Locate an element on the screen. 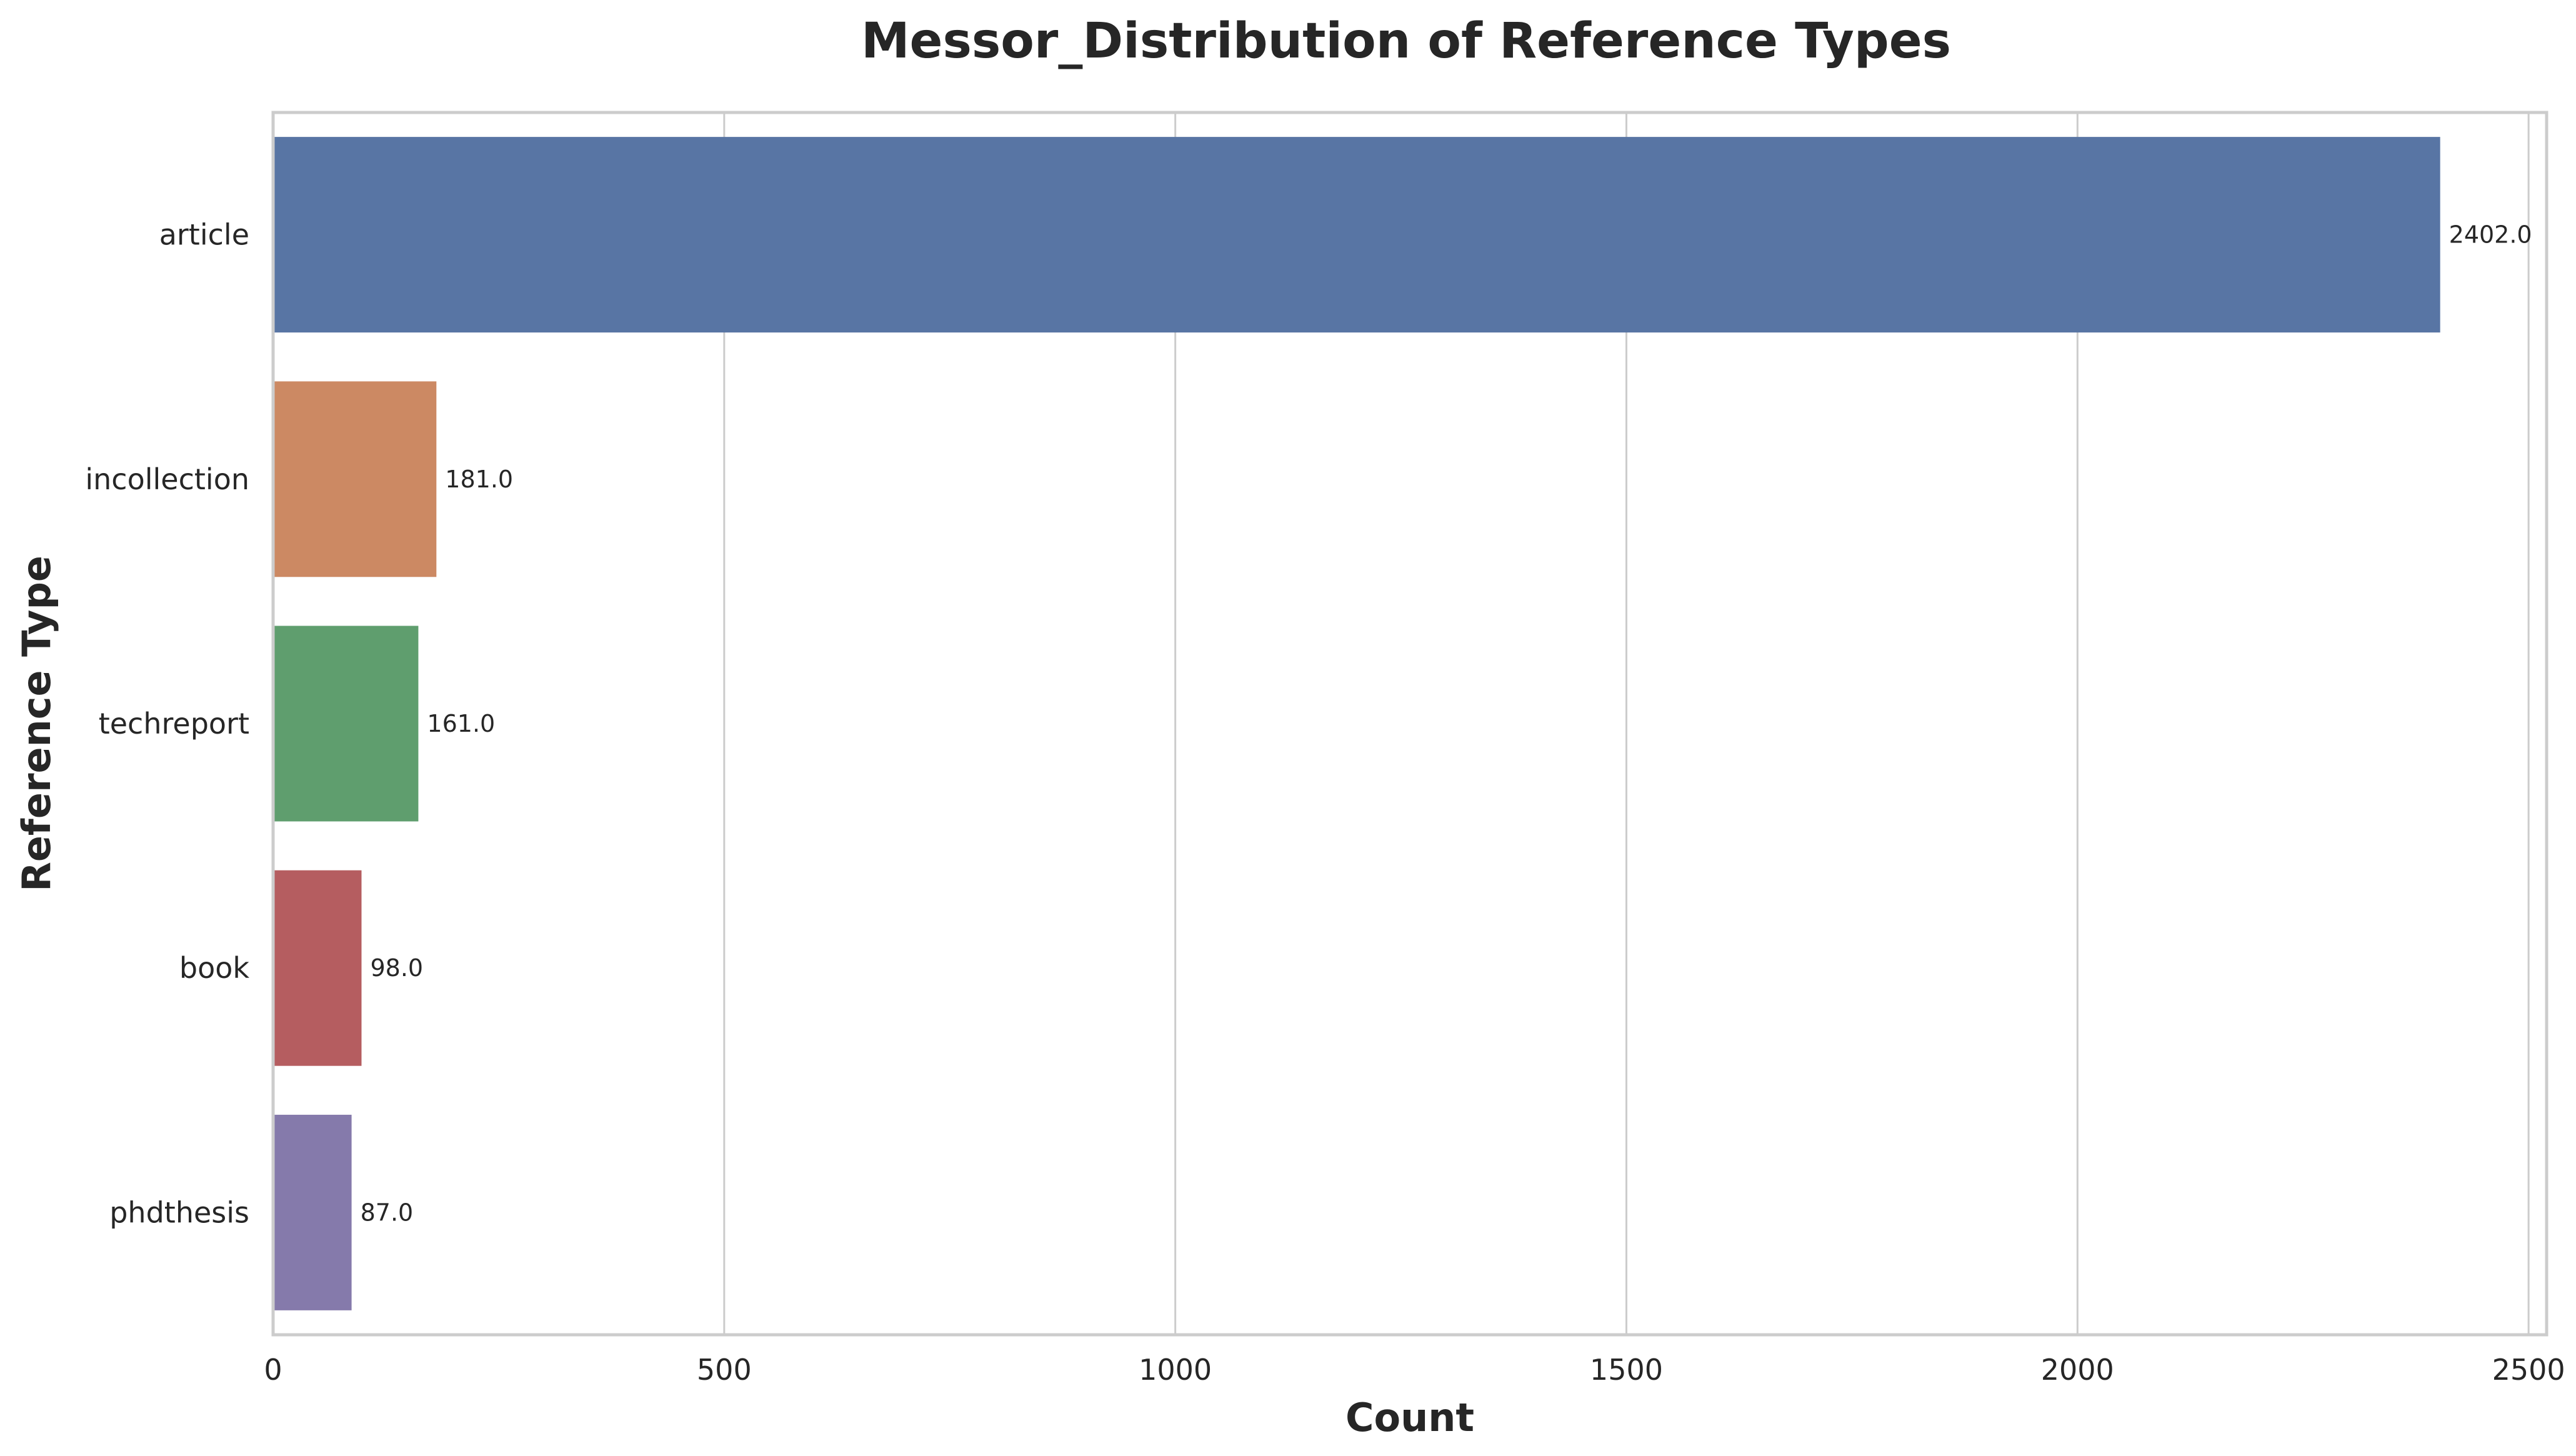  data-label: 2402.0 is located at coordinates (2490, 235).